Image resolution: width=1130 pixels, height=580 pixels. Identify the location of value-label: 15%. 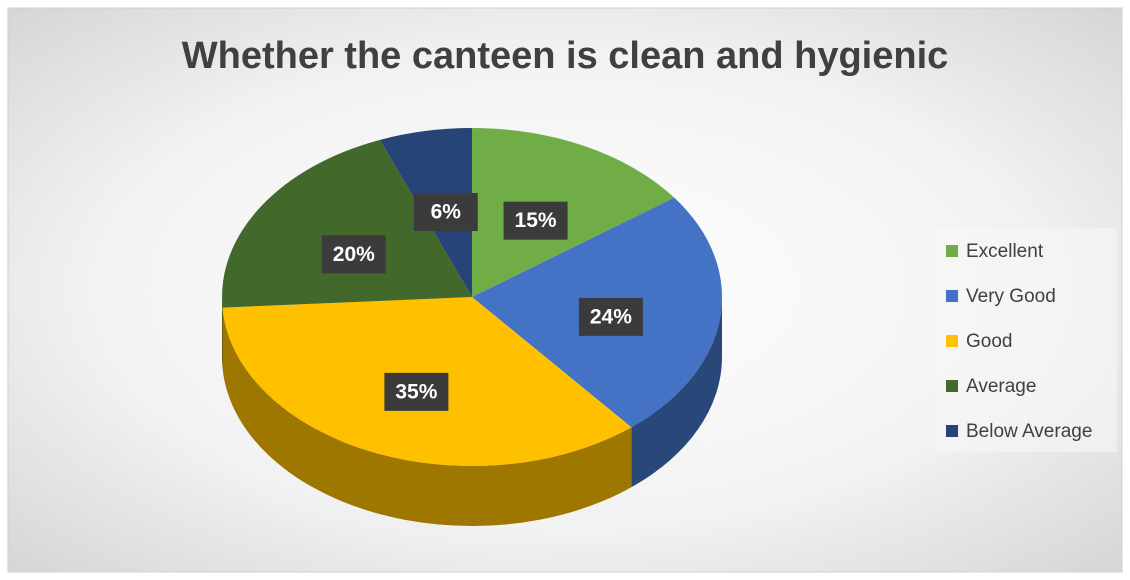
(536, 220).